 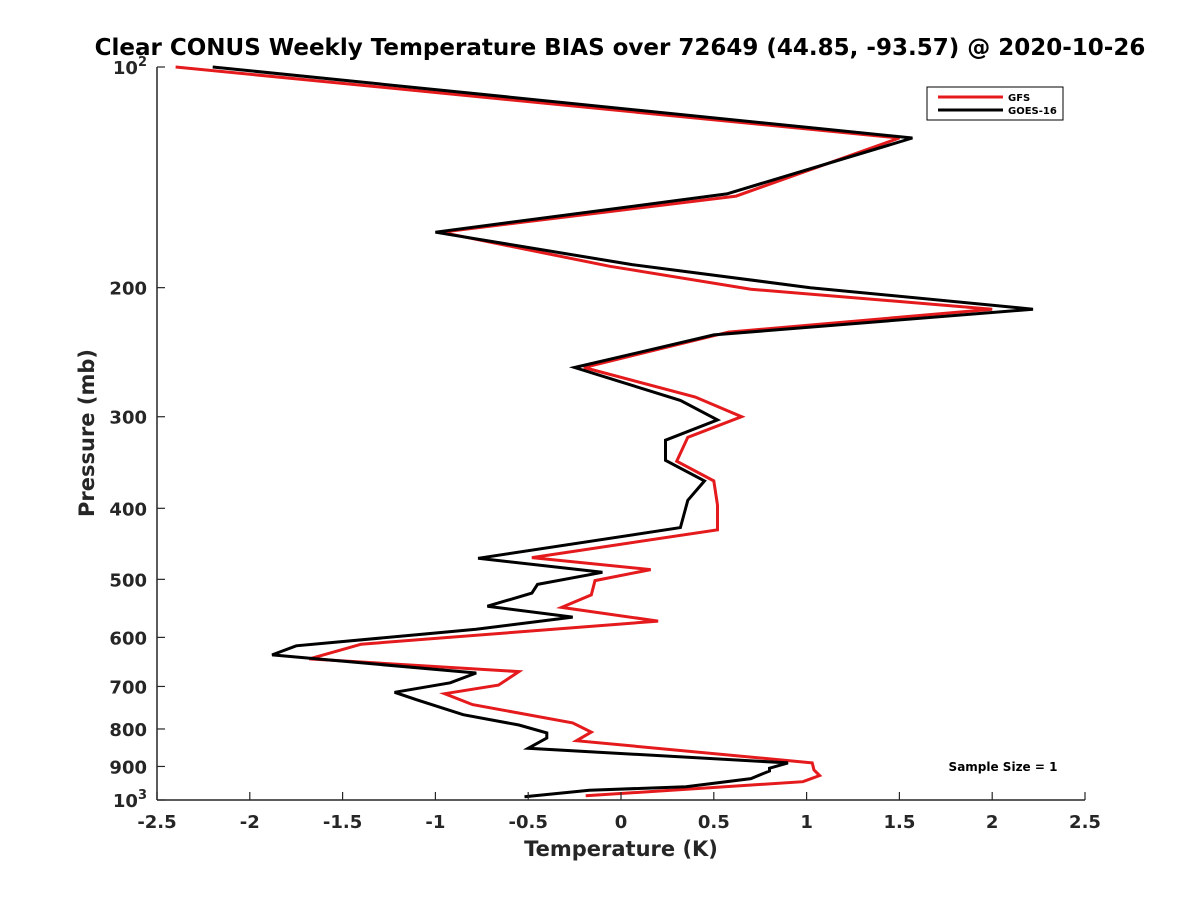 I want to click on legend: GFS GOES-16, so click(x=995, y=103).